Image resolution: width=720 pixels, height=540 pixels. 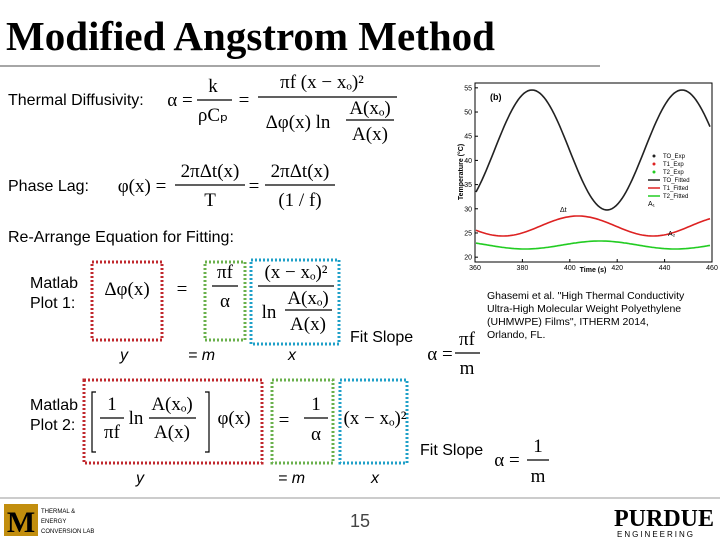 I want to click on legend-label: T1_Fitted, so click(x=675, y=189).